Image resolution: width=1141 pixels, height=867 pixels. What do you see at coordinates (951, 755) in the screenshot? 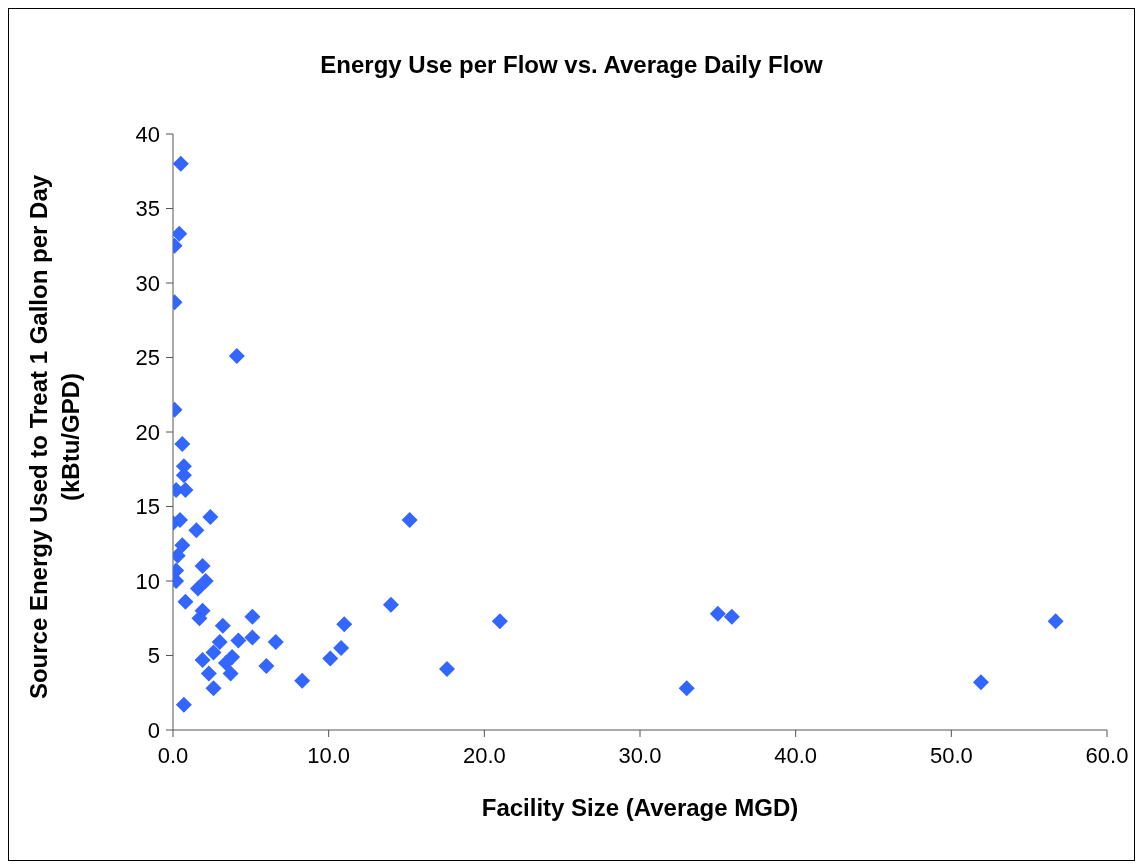
I see `x-tick-label: 50.0` at bounding box center [951, 755].